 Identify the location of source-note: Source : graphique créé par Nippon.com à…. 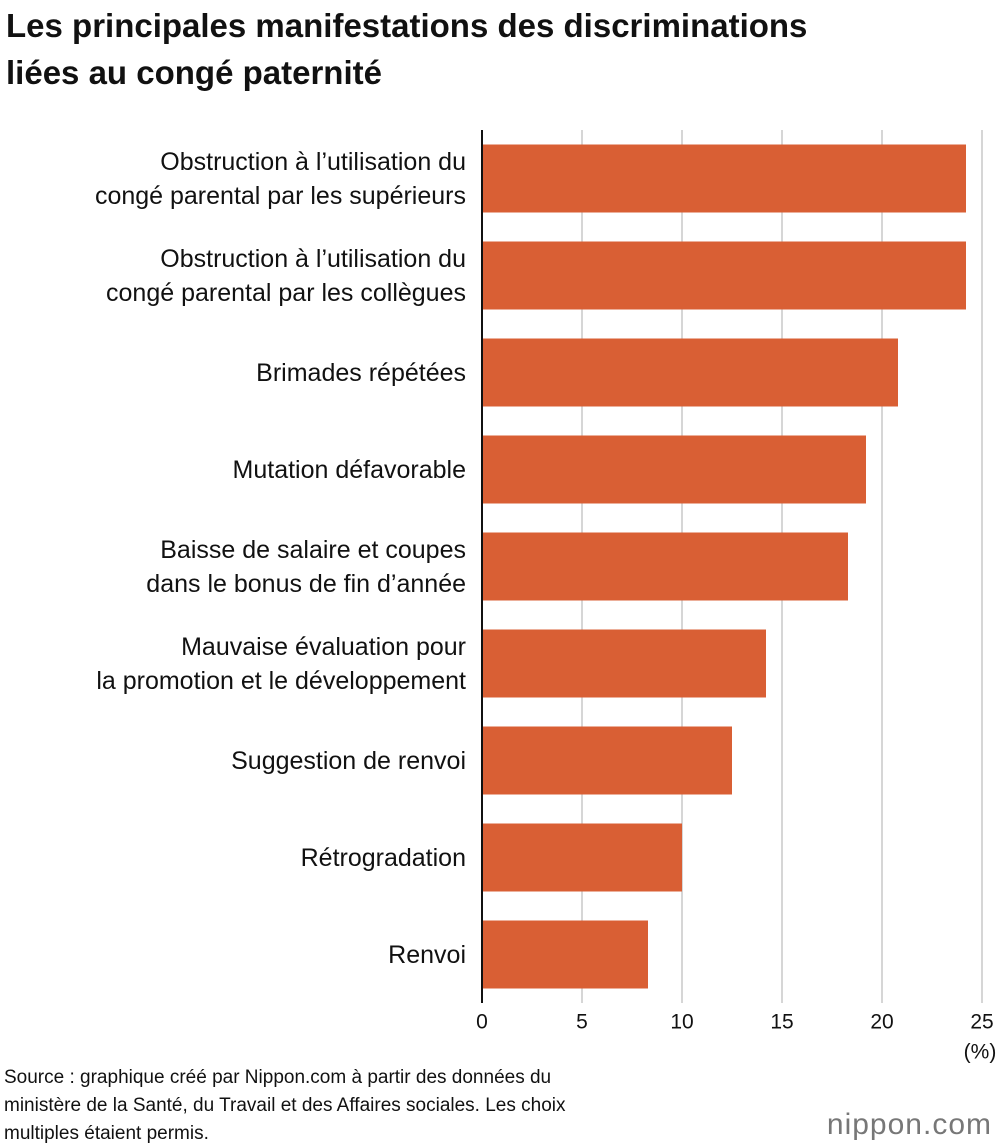
(285, 1105).